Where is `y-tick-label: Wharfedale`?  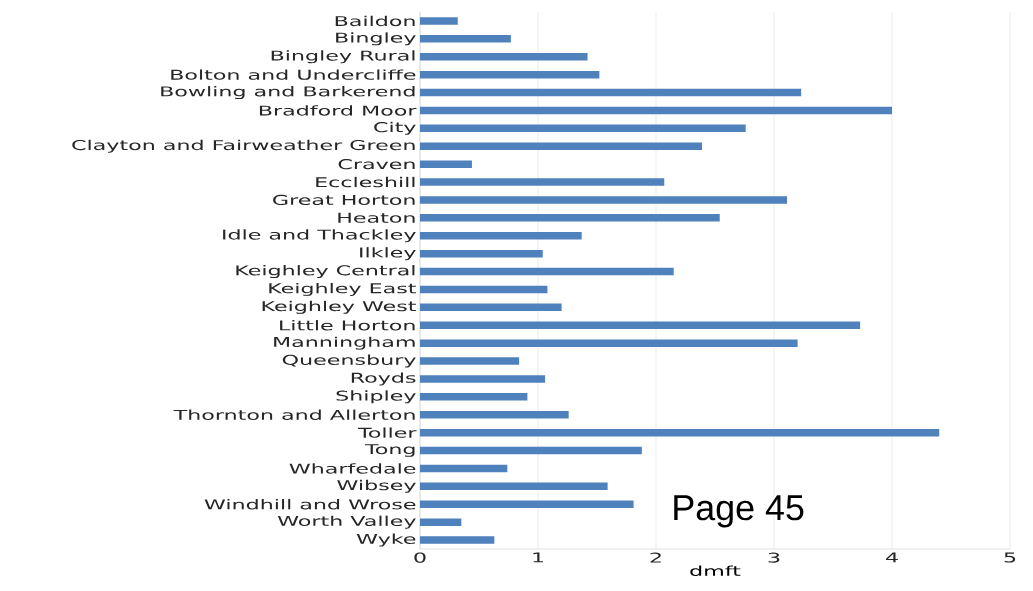
y-tick-label: Wharfedale is located at coordinates (352, 468).